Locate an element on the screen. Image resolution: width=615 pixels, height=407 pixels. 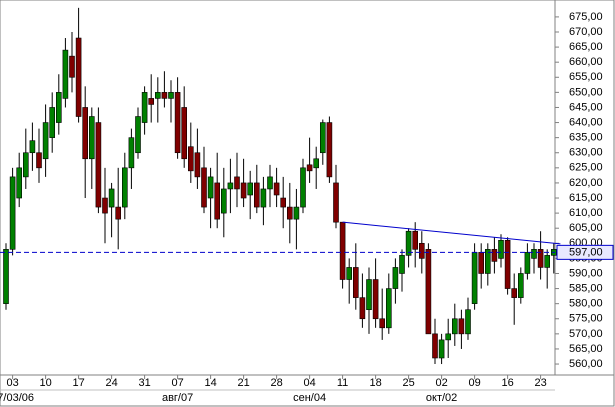
x-tick-label: 28 is located at coordinates (276, 383).